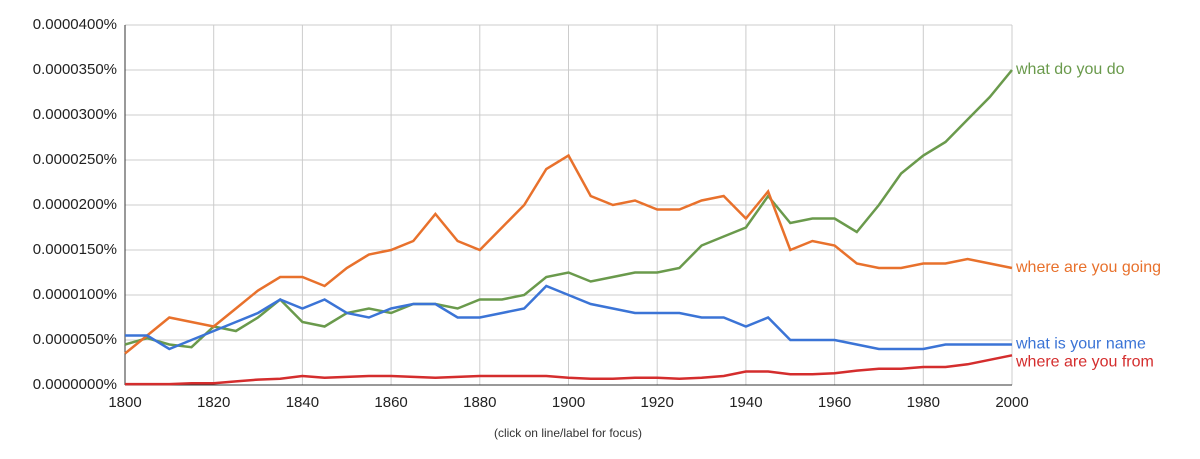 This screenshot has height=459, width=1200. What do you see at coordinates (568, 402) in the screenshot?
I see `x-tick-label: 1900` at bounding box center [568, 402].